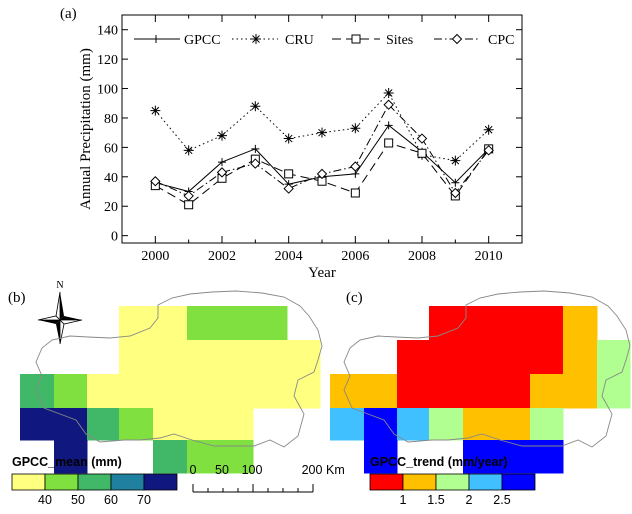 The height and width of the screenshot is (514, 632). I want to click on scale-tick-200: 200, so click(312, 470).